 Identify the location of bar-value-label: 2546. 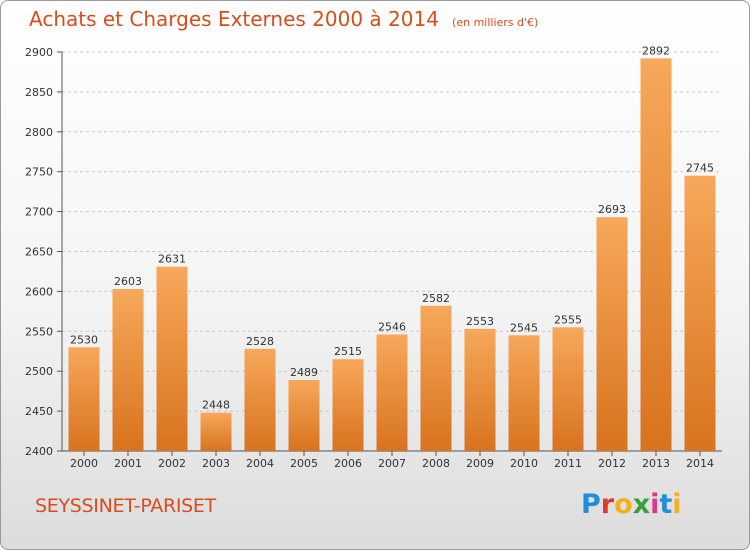
(392, 326).